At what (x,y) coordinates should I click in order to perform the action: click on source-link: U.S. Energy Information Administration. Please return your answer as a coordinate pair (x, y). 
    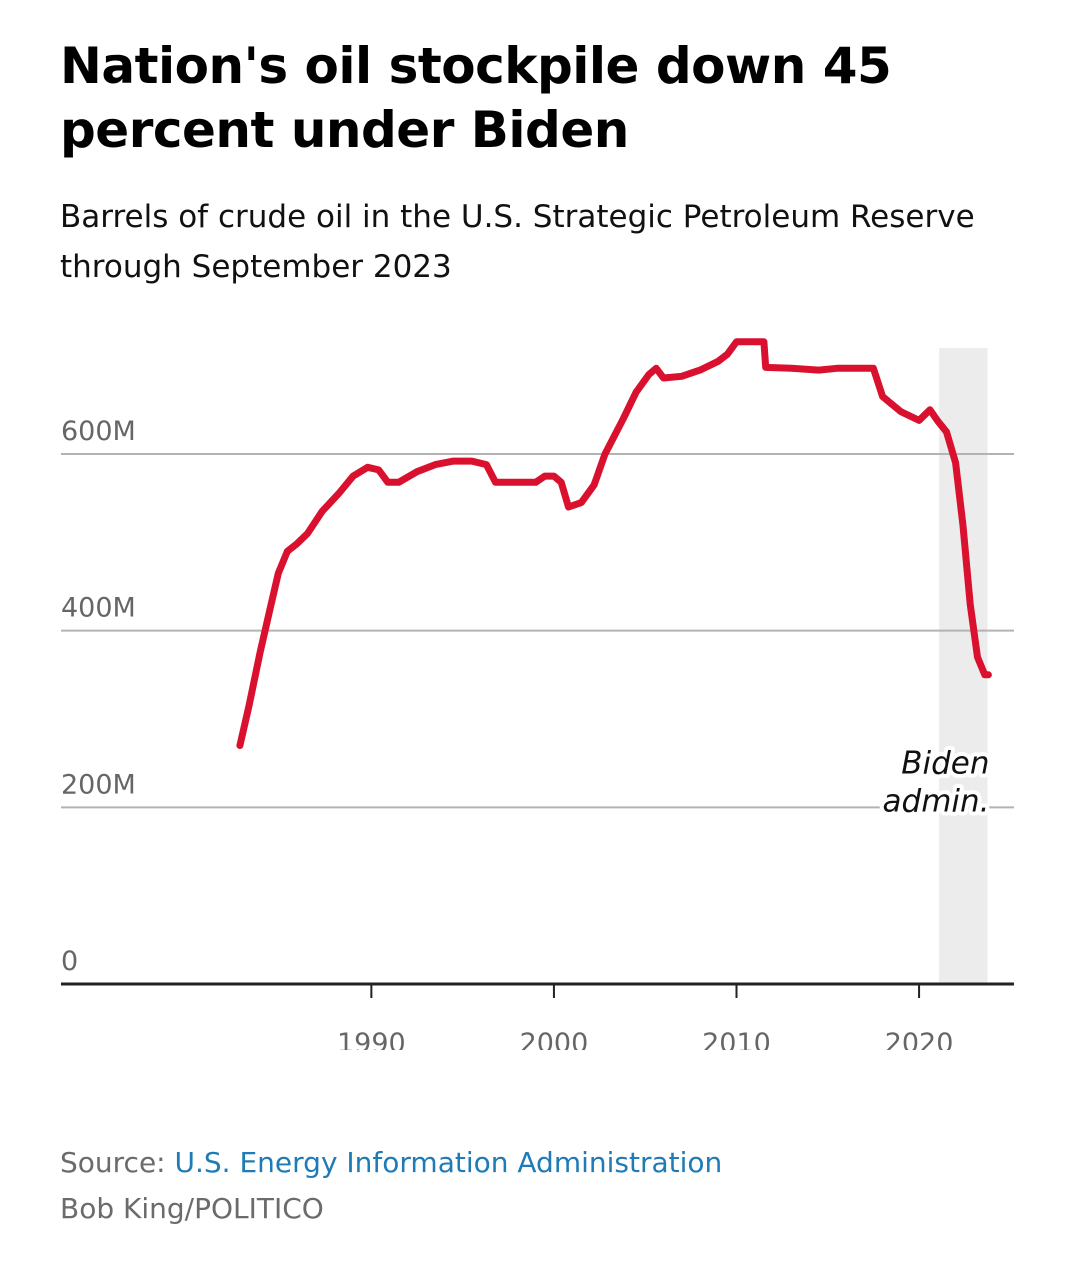
    Looking at the image, I should click on (448, 1162).